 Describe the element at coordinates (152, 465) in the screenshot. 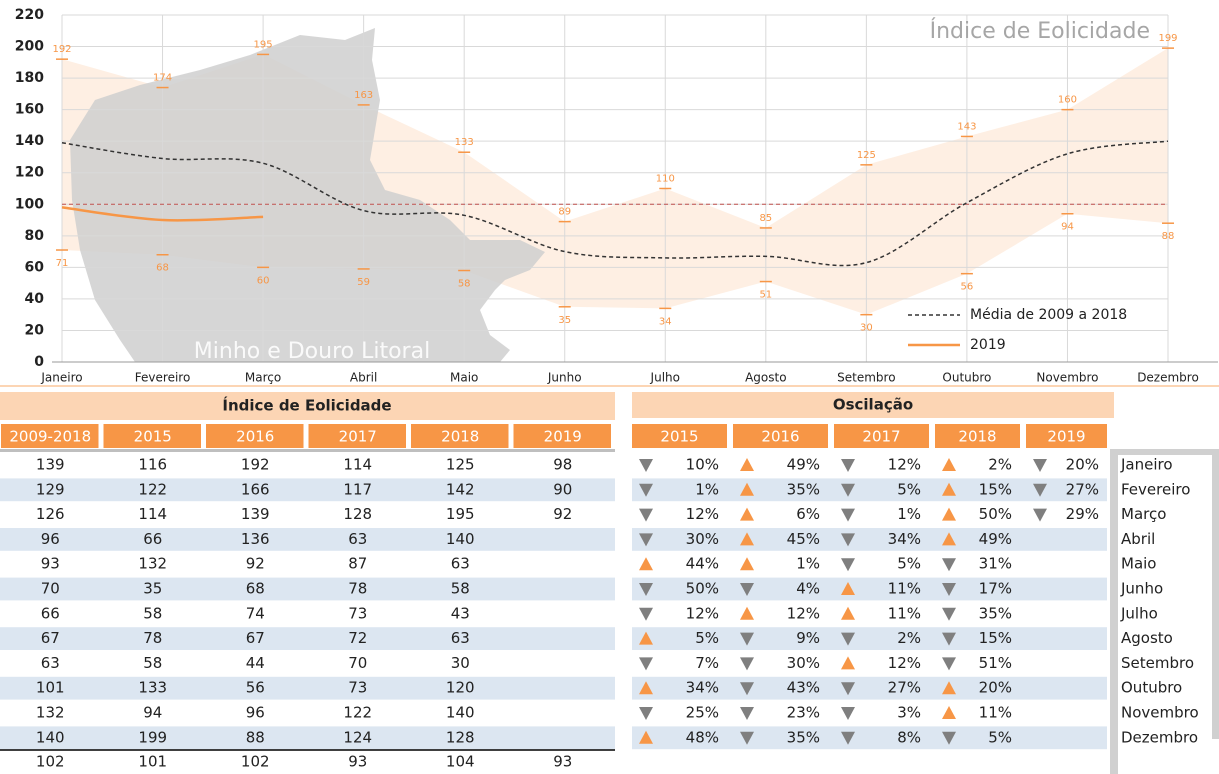

I see `table-cell: 116` at that location.